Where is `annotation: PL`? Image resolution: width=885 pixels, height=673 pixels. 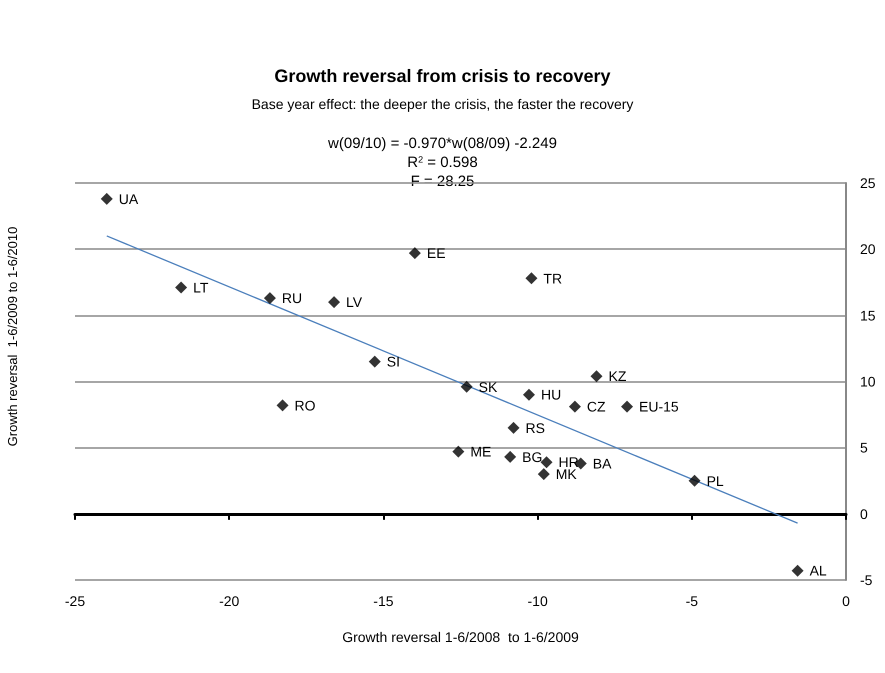 annotation: PL is located at coordinates (715, 480).